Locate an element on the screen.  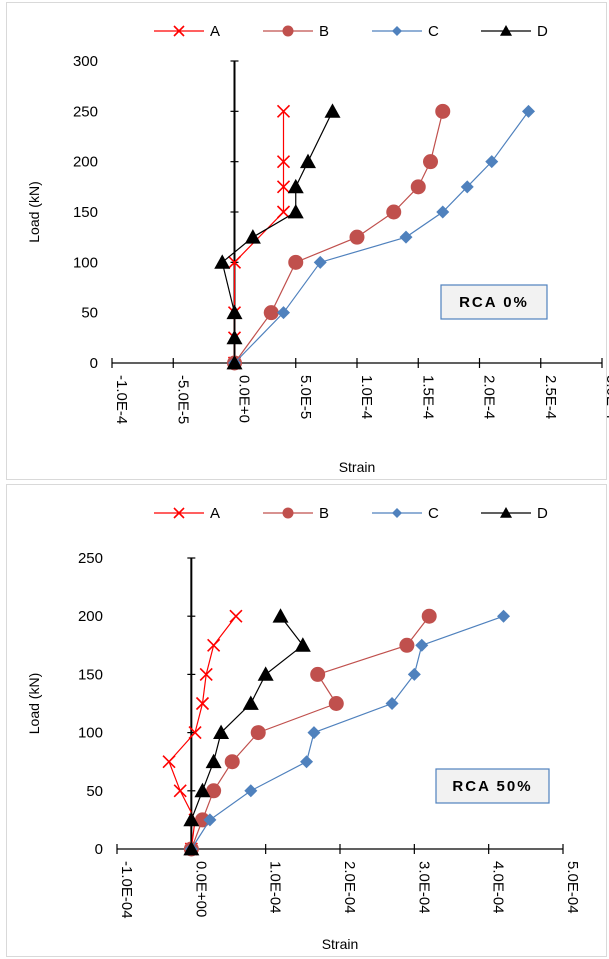
x-tick-label: 1.0E-4 is located at coordinates (366, 397).